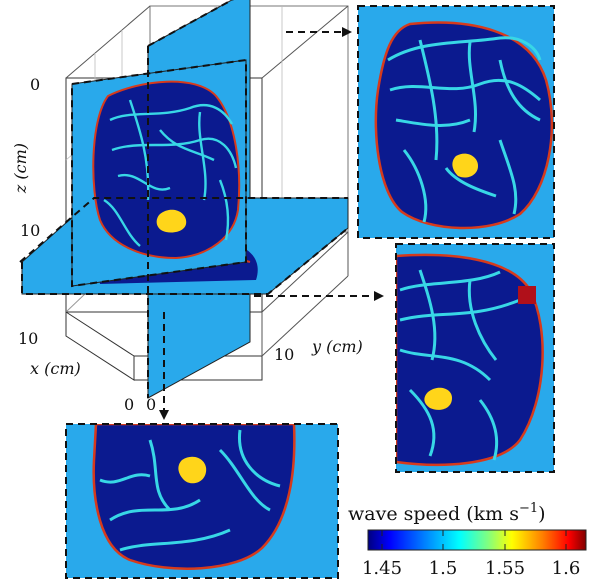  I want to click on colorbar-gradient, so click(477, 540).